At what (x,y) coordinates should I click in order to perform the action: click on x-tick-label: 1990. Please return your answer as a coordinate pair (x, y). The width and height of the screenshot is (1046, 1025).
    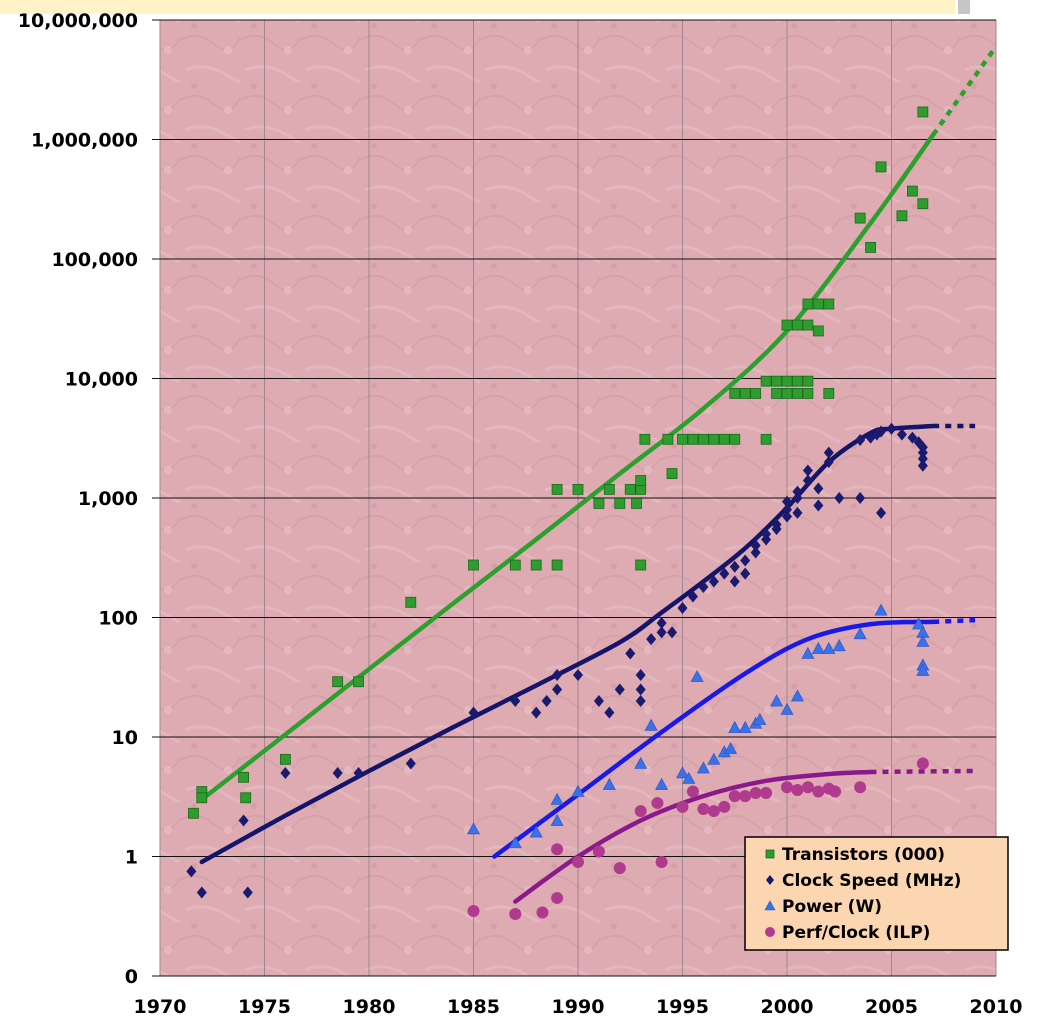
    Looking at the image, I should click on (578, 1007).